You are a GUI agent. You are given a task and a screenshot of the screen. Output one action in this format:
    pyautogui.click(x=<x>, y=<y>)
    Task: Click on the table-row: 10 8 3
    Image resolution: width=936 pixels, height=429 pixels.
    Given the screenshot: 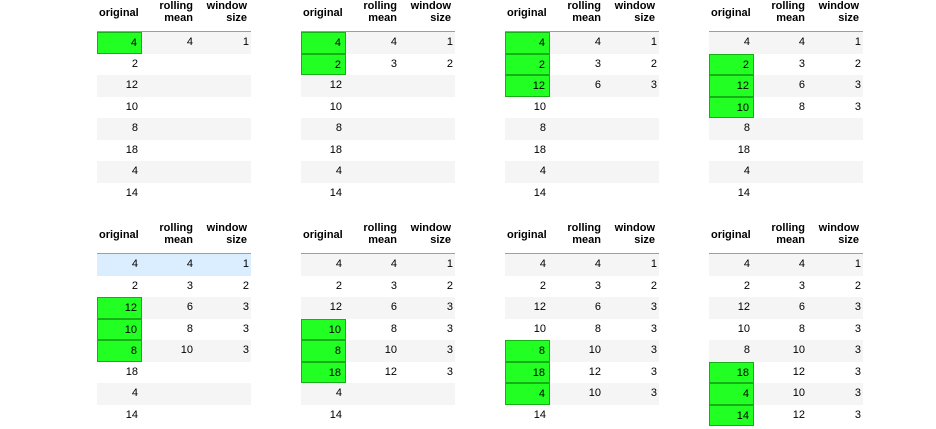 What is the action you would take?
    pyautogui.click(x=786, y=107)
    